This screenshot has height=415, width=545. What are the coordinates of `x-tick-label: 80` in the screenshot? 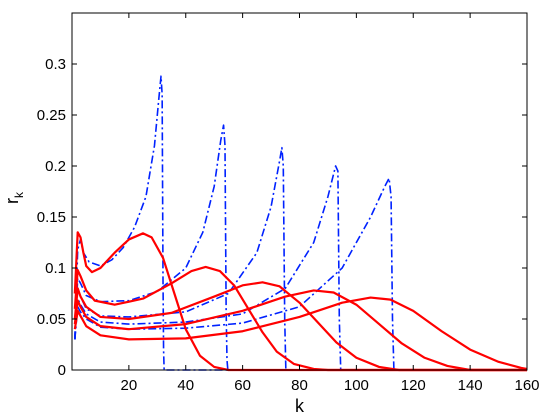 It's located at (299, 385).